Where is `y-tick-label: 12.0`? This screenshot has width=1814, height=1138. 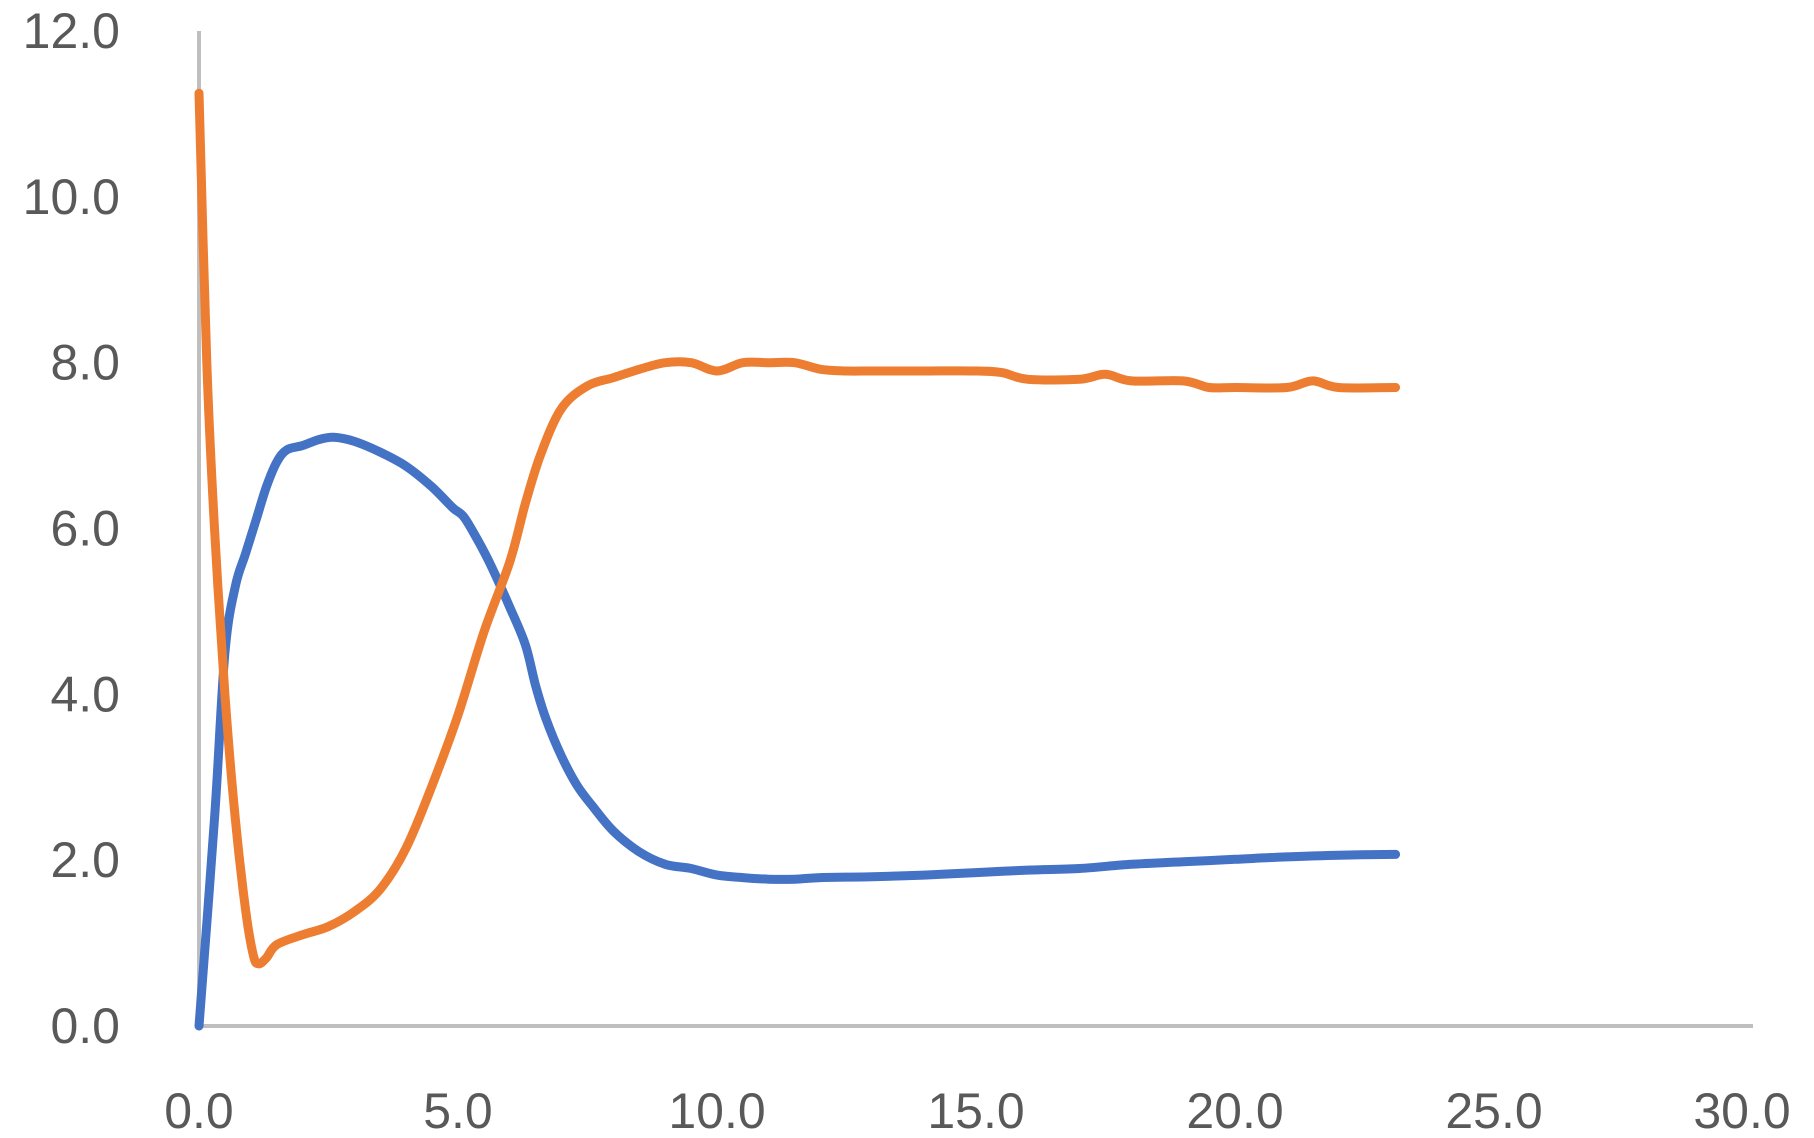 y-tick-label: 12.0 is located at coordinates (71, 31).